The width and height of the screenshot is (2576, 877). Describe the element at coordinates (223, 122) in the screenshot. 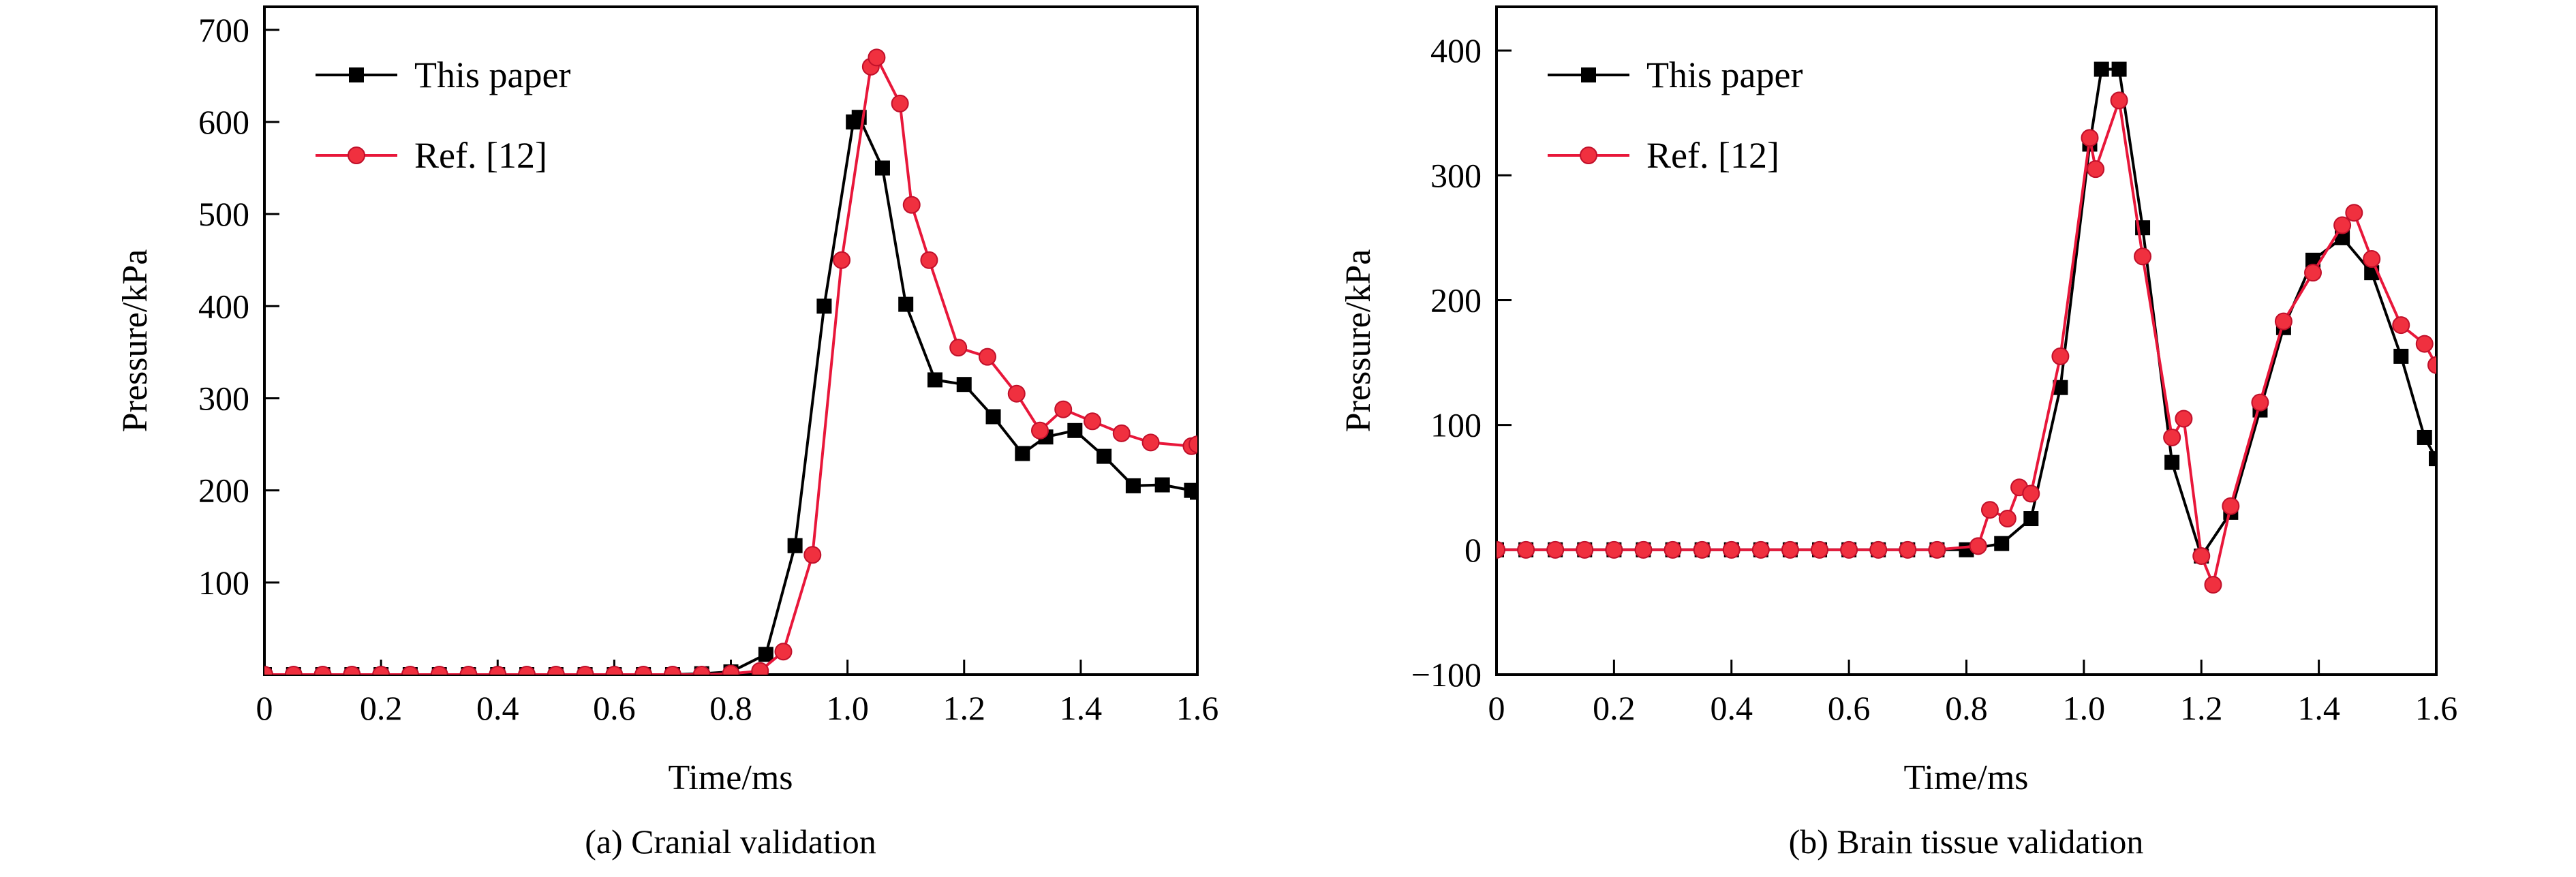

I see `y-tick-label: 600` at that location.